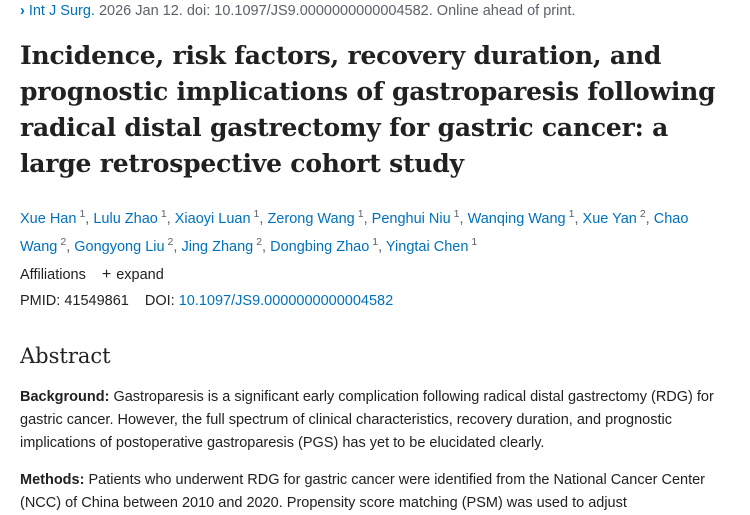 This screenshot has width=750, height=515. What do you see at coordinates (311, 218) in the screenshot?
I see `author-link: Zerong Wang` at bounding box center [311, 218].